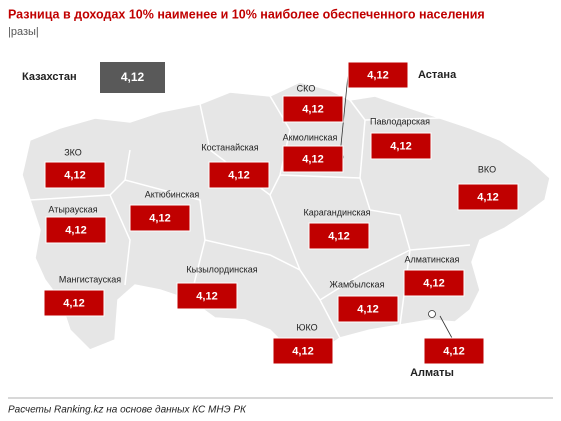 This screenshot has height=421, width=561. Describe the element at coordinates (437, 75) in the screenshot. I see `region-name: Астана` at that location.